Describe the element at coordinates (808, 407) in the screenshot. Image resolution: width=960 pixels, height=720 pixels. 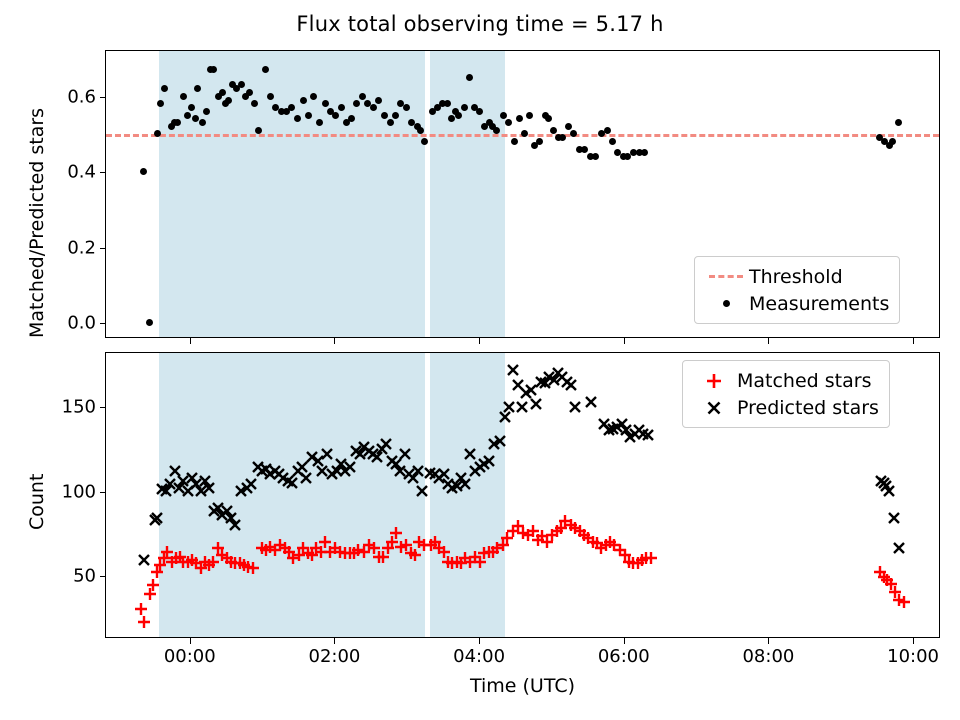
I see `legend-label-predicted-stars: Predicted stars` at that location.